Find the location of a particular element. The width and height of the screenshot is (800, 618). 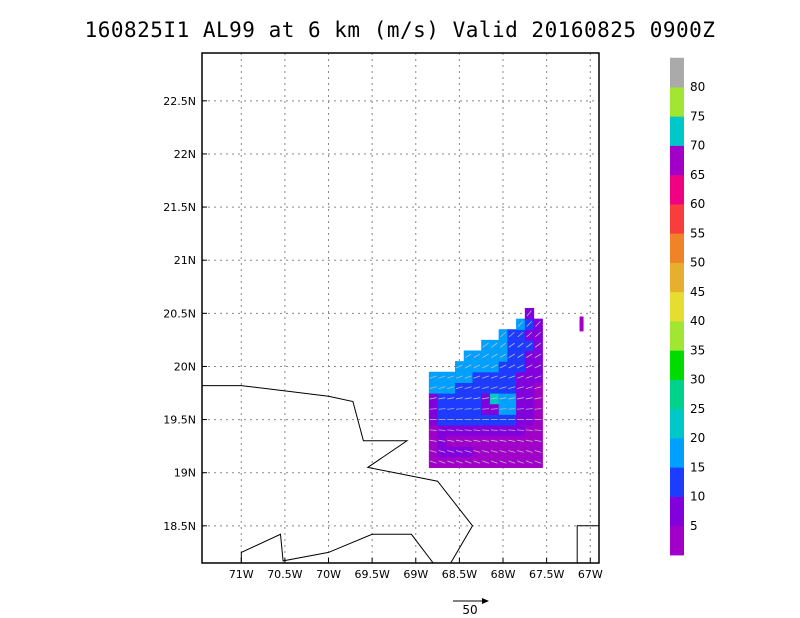

colorbar-label: 70 is located at coordinates (697, 146).